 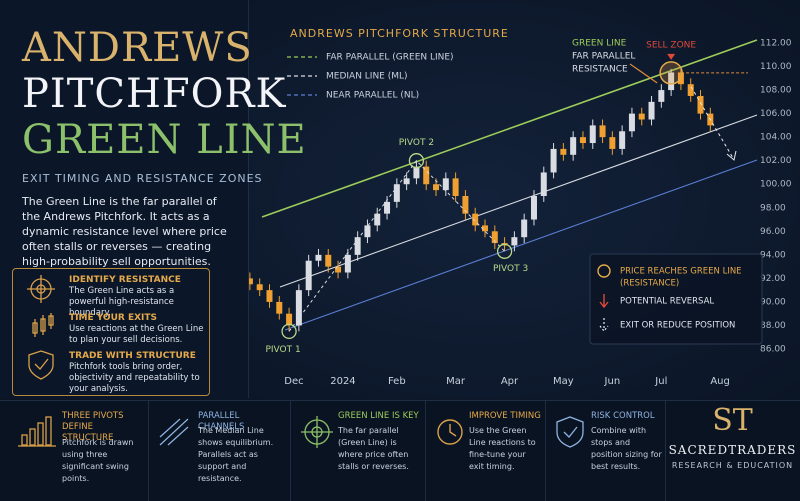 I want to click on signal-text: POTENTIAL REVERSAL, so click(x=667, y=302).